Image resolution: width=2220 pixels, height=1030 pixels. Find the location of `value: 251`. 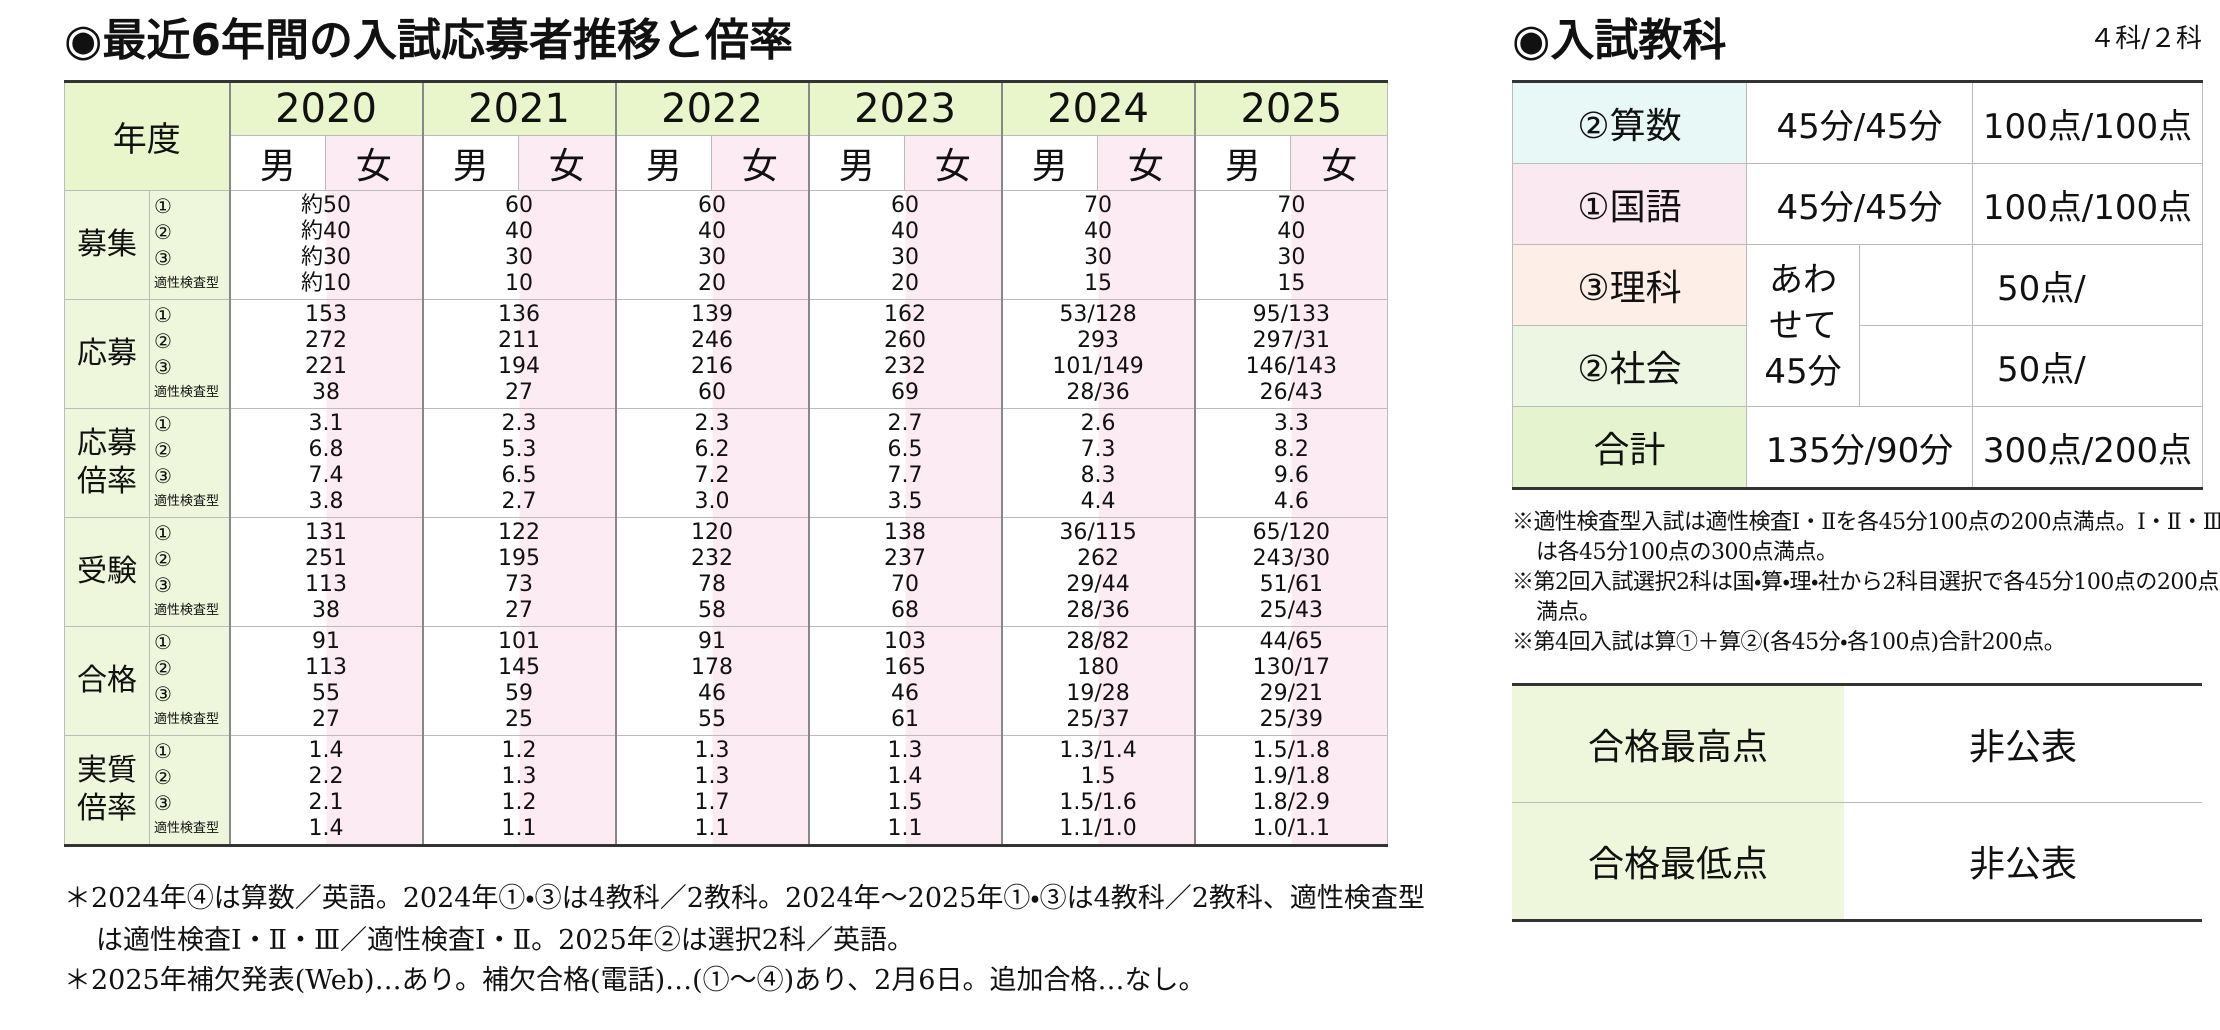

value: 251 is located at coordinates (326, 558).